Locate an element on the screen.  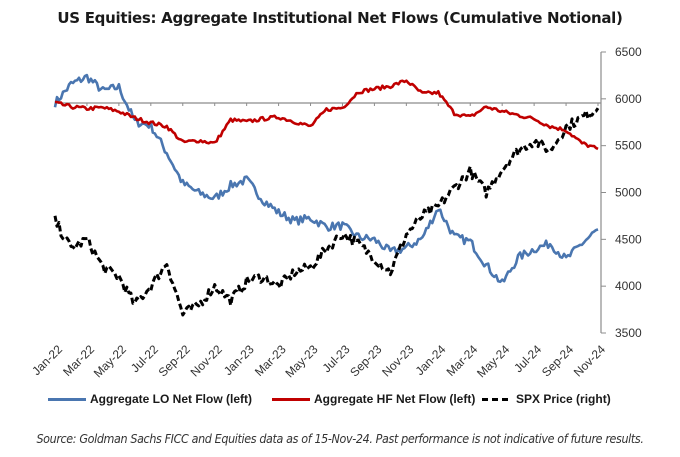
y-tick-label: 6000 is located at coordinates (628, 99).